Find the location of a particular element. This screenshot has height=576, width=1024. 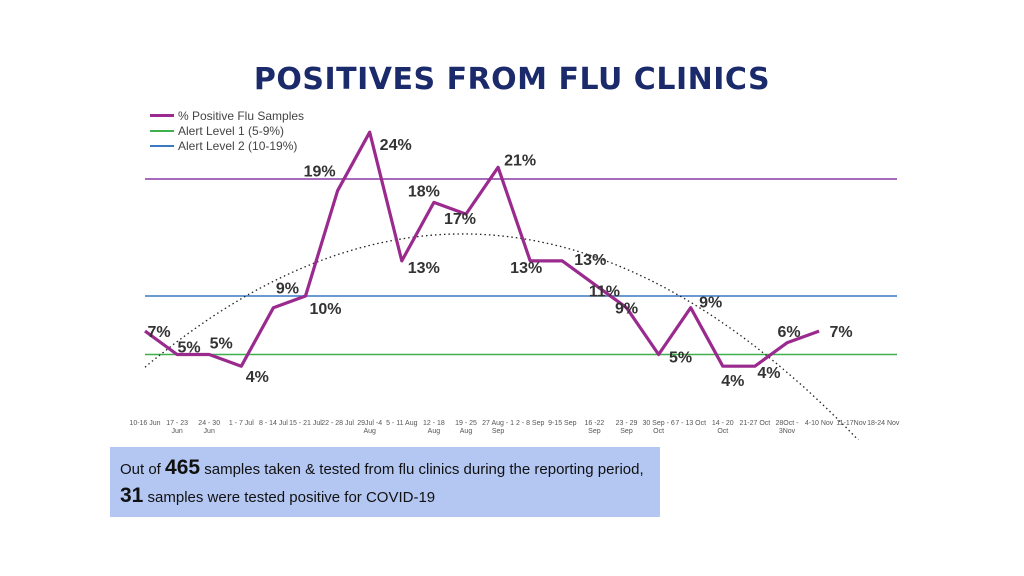

x-tick-label: 11-17Nov is located at coordinates (851, 423).